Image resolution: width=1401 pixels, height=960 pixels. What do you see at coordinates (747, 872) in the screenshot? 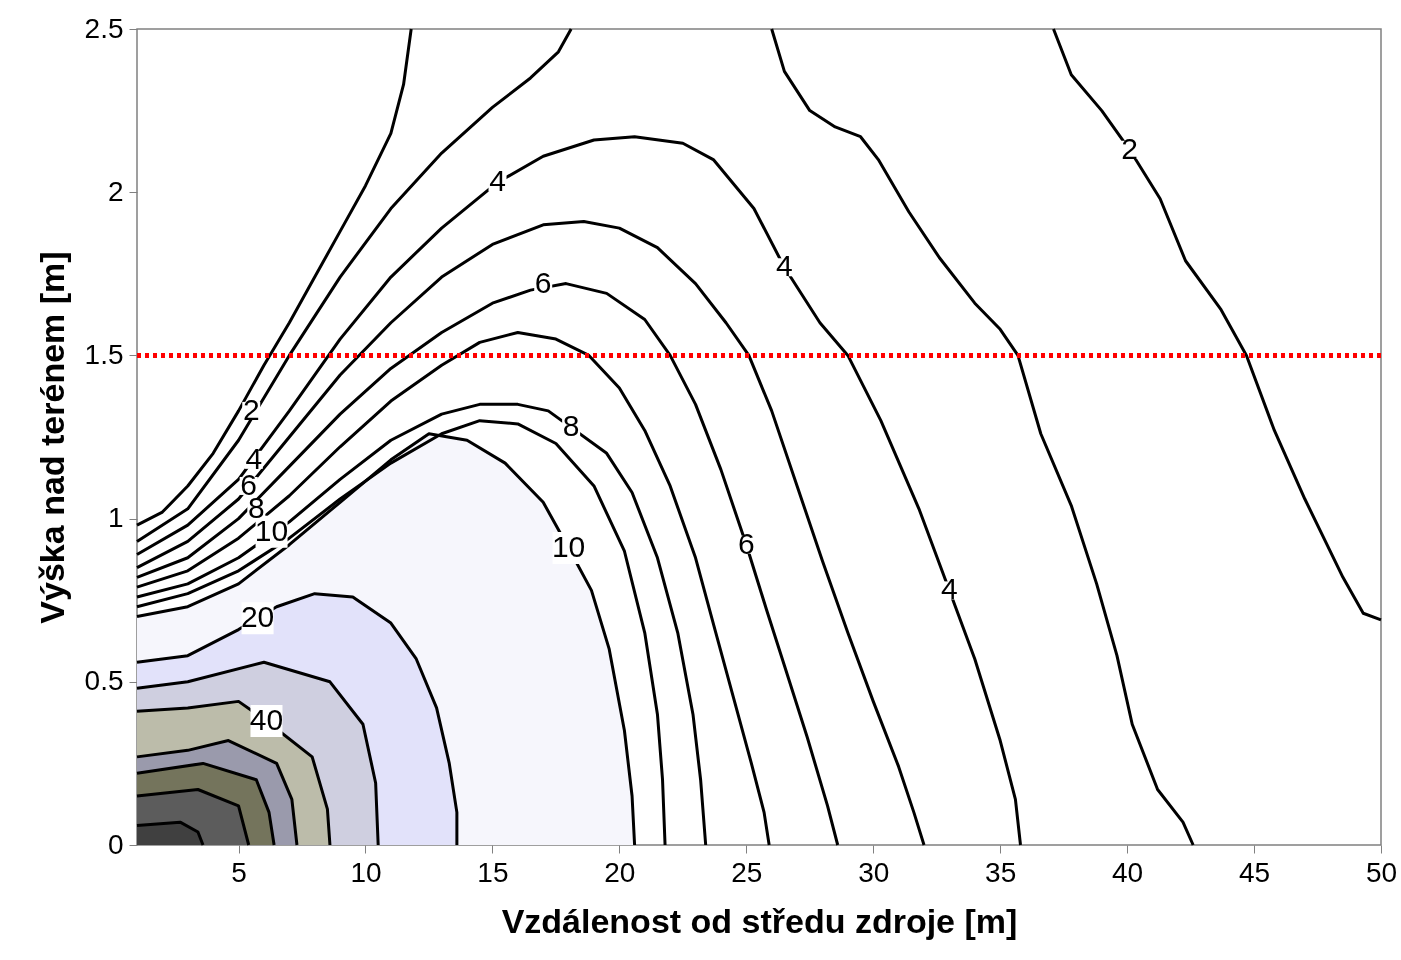
I see `x-tick-label: 25` at bounding box center [747, 872].